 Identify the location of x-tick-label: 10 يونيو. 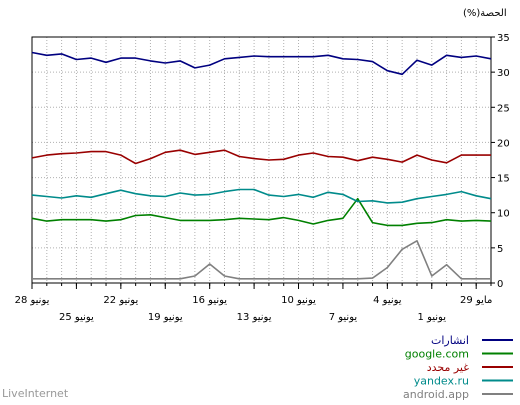
(298, 300).